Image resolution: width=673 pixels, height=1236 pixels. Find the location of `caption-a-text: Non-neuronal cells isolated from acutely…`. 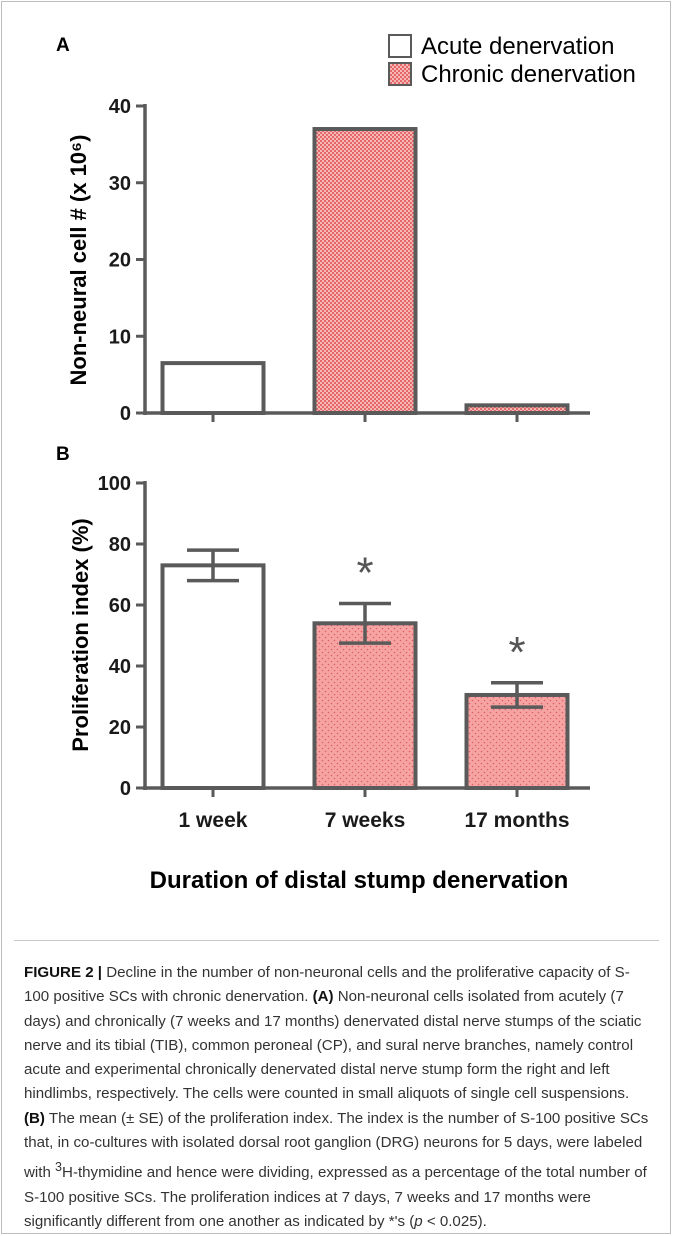

caption-a-text: Non-neuronal cells isolated from acutely… is located at coordinates (333, 1045).